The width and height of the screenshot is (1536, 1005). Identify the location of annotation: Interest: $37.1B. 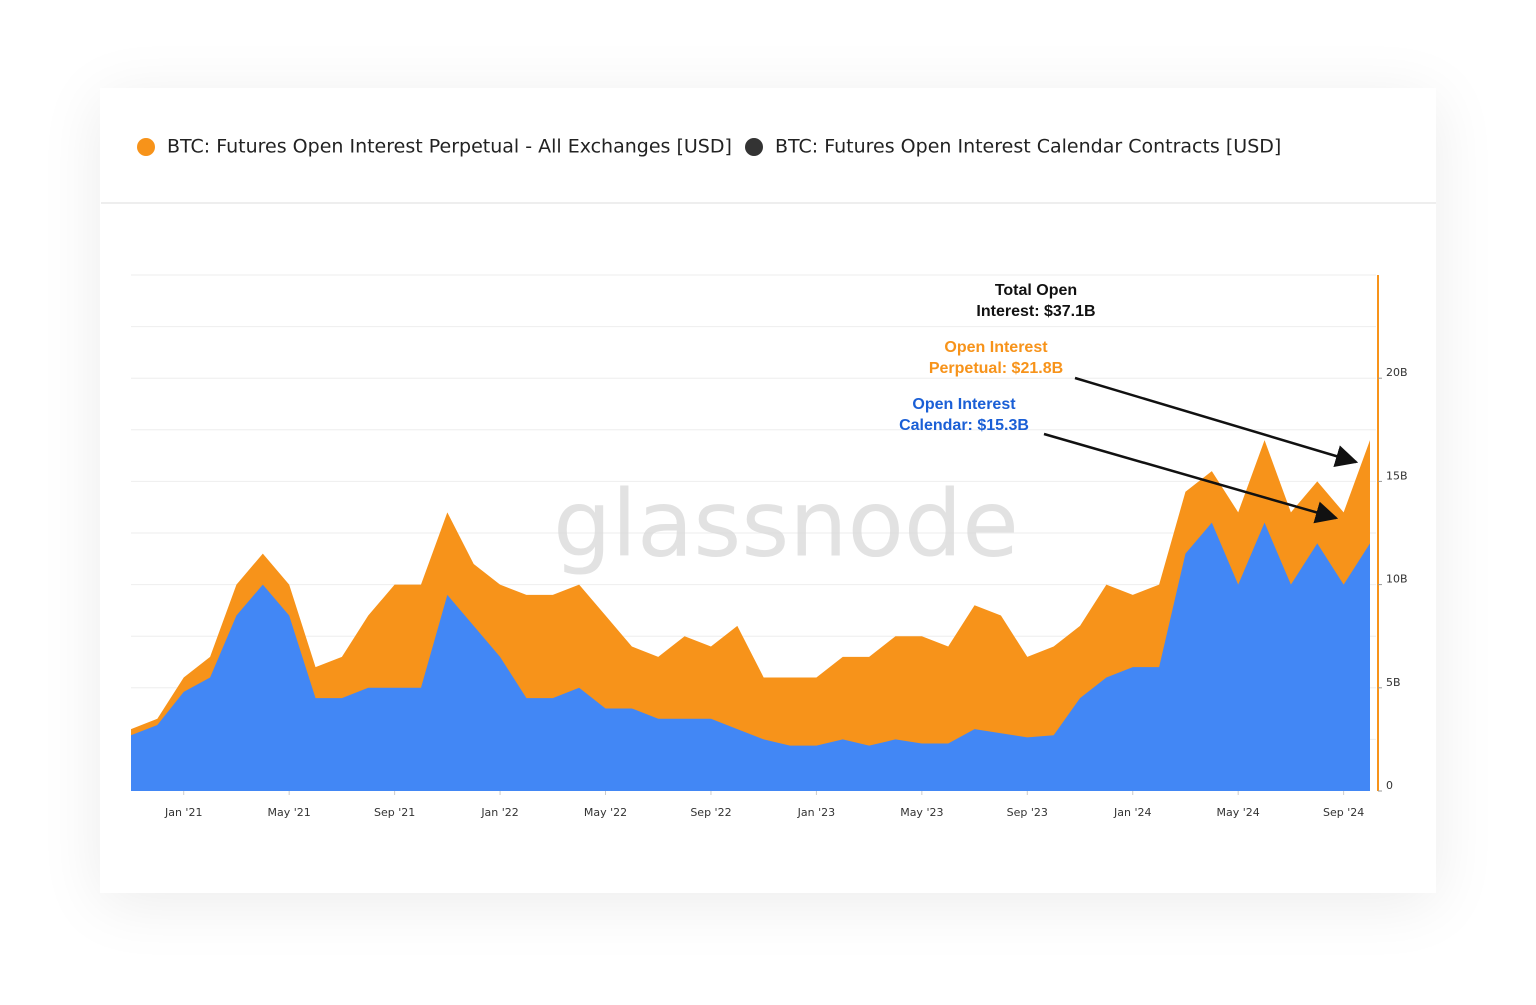
(1035, 311).